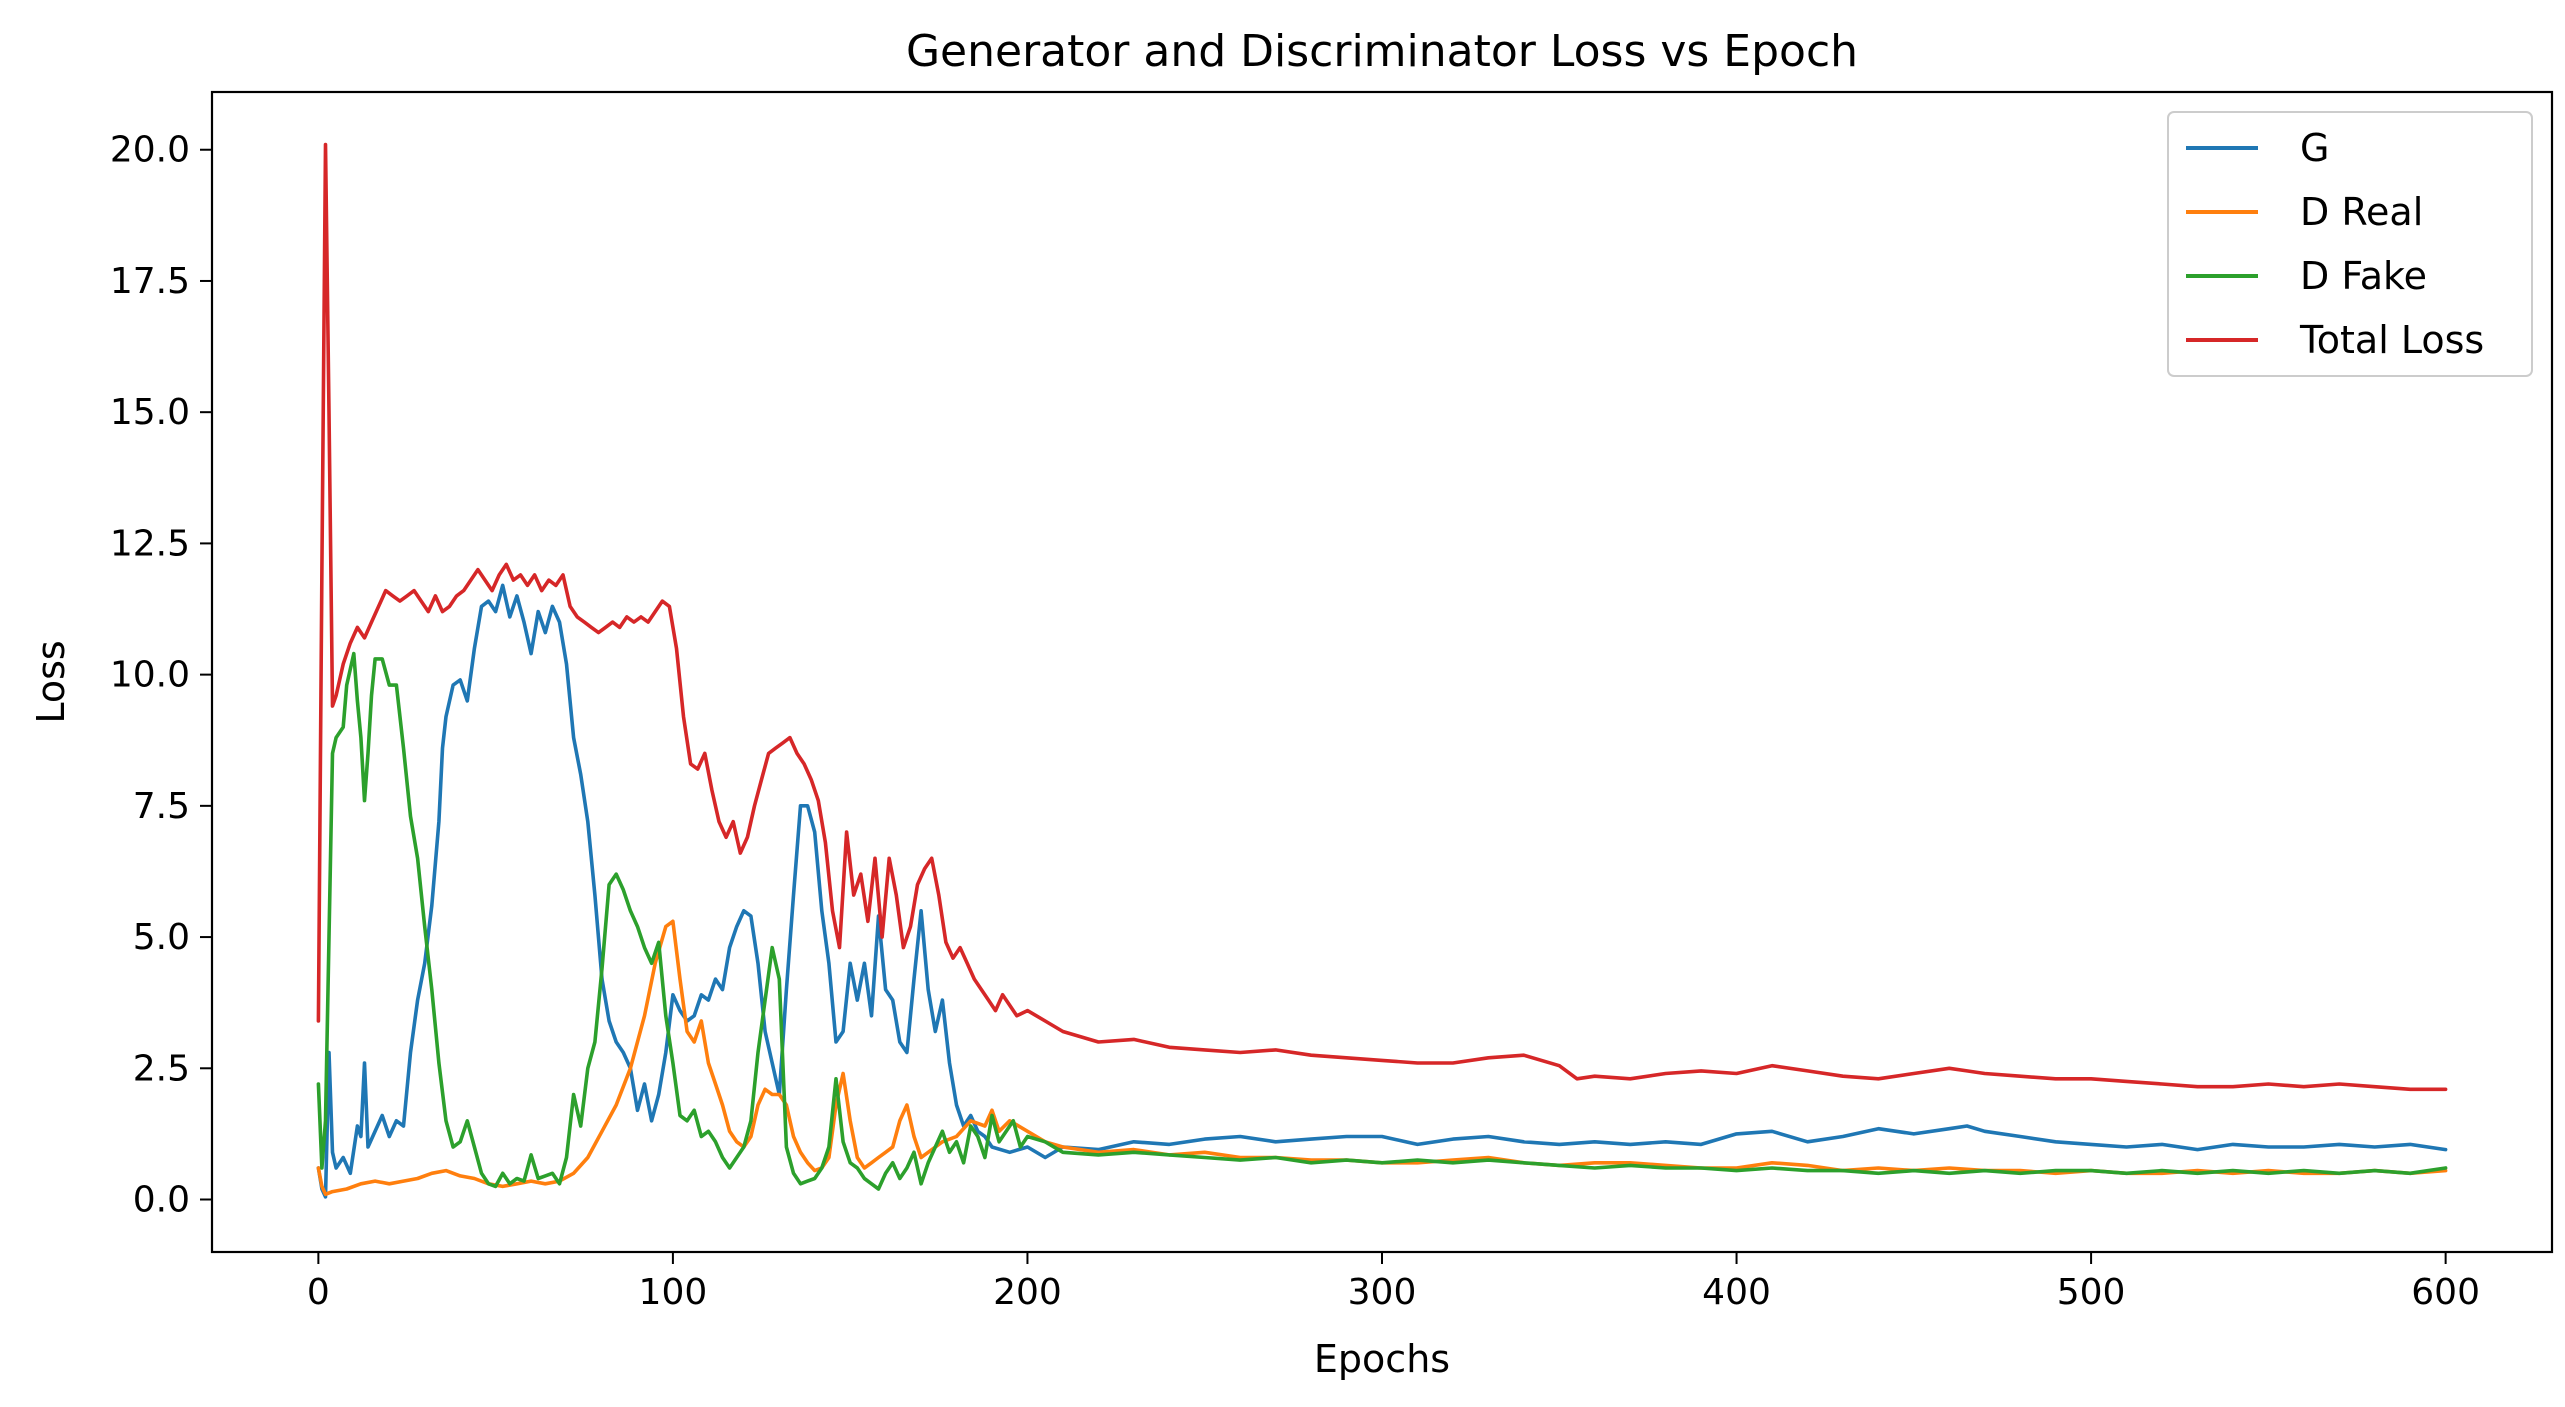 The width and height of the screenshot is (2565, 1407). What do you see at coordinates (161, 1068) in the screenshot?
I see `y-tick-label: 2.5` at bounding box center [161, 1068].